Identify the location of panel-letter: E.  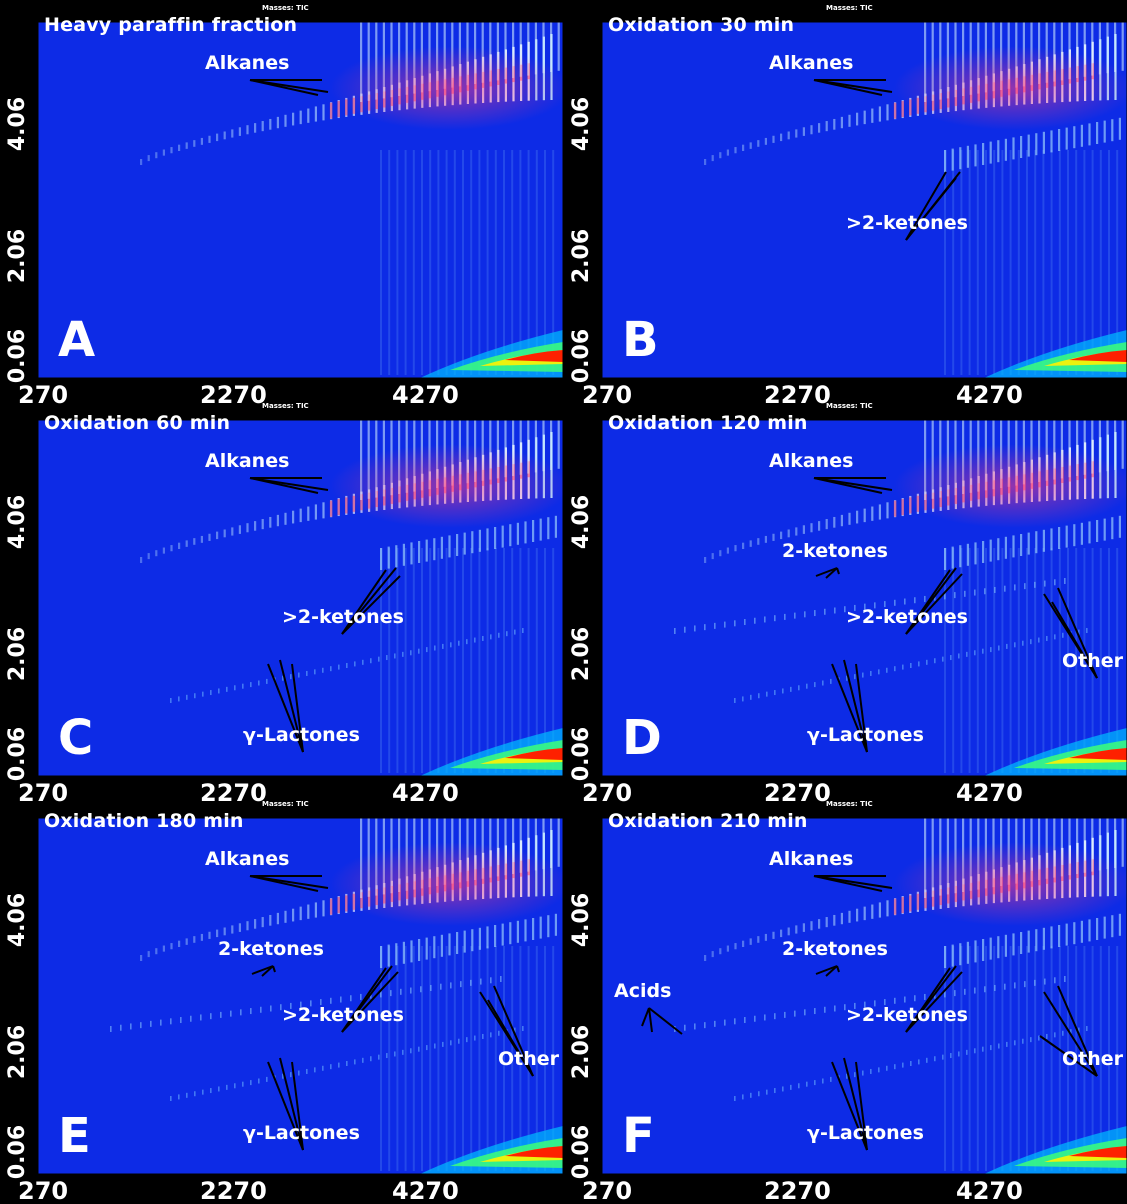
(74, 1136).